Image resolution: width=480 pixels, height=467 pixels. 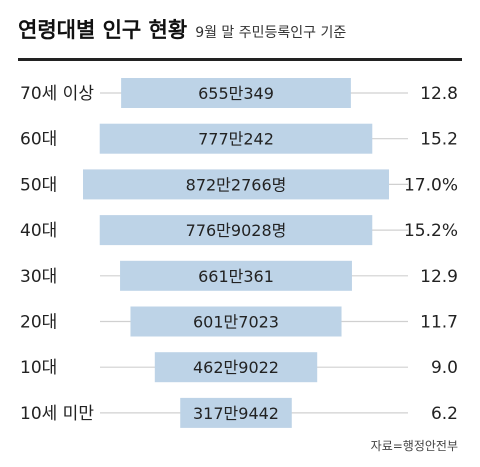 What do you see at coordinates (38, 231) in the screenshot?
I see `category-label: 40대` at bounding box center [38, 231].